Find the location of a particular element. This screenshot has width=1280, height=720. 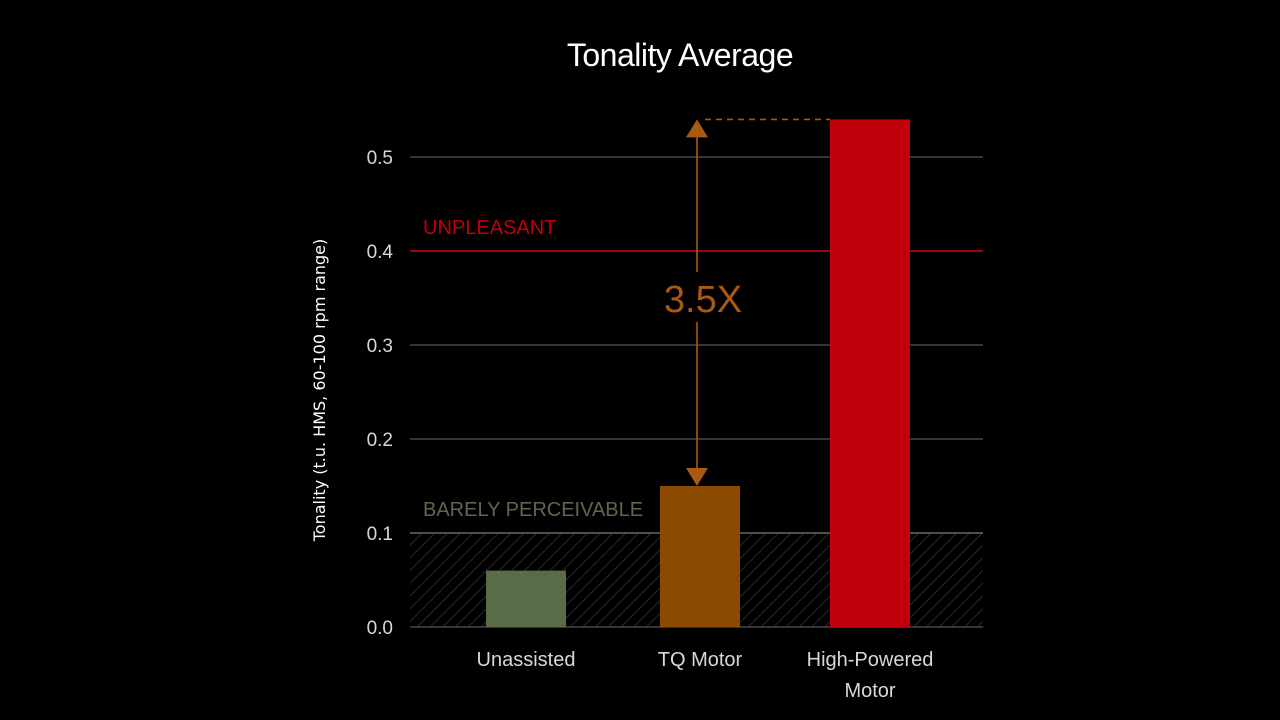

annotation-label-backdrop is located at coordinates (697, 297).